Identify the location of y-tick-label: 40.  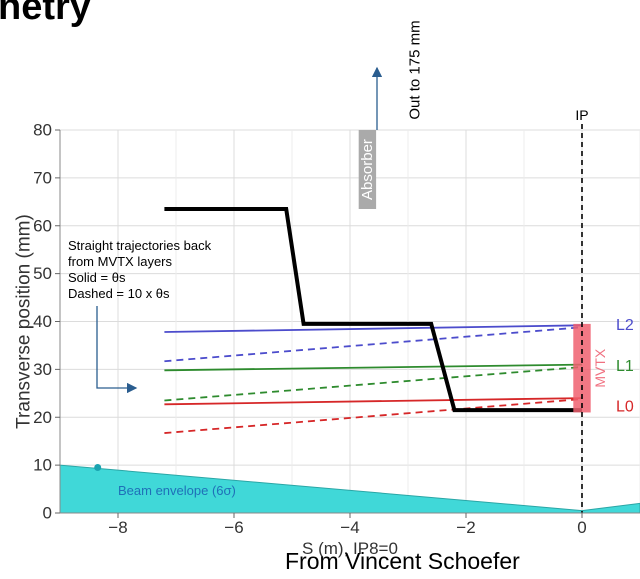
(42, 321).